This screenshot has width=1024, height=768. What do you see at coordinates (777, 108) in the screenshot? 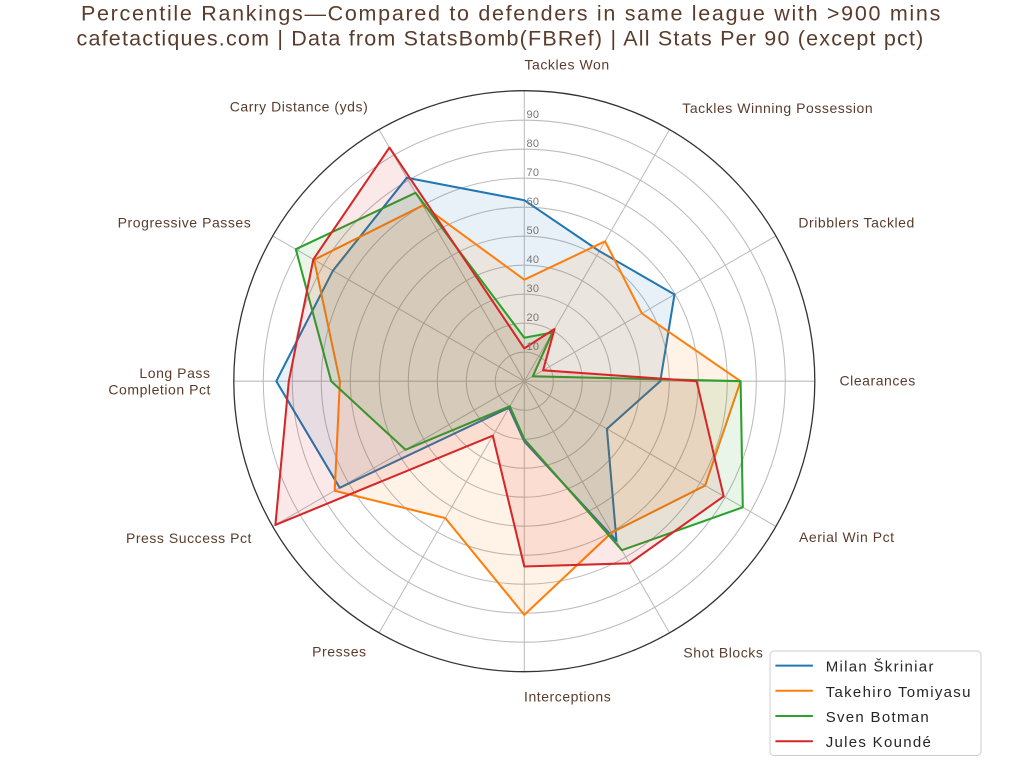
I see `svg-text: Tackles Winning Possession` at bounding box center [777, 108].